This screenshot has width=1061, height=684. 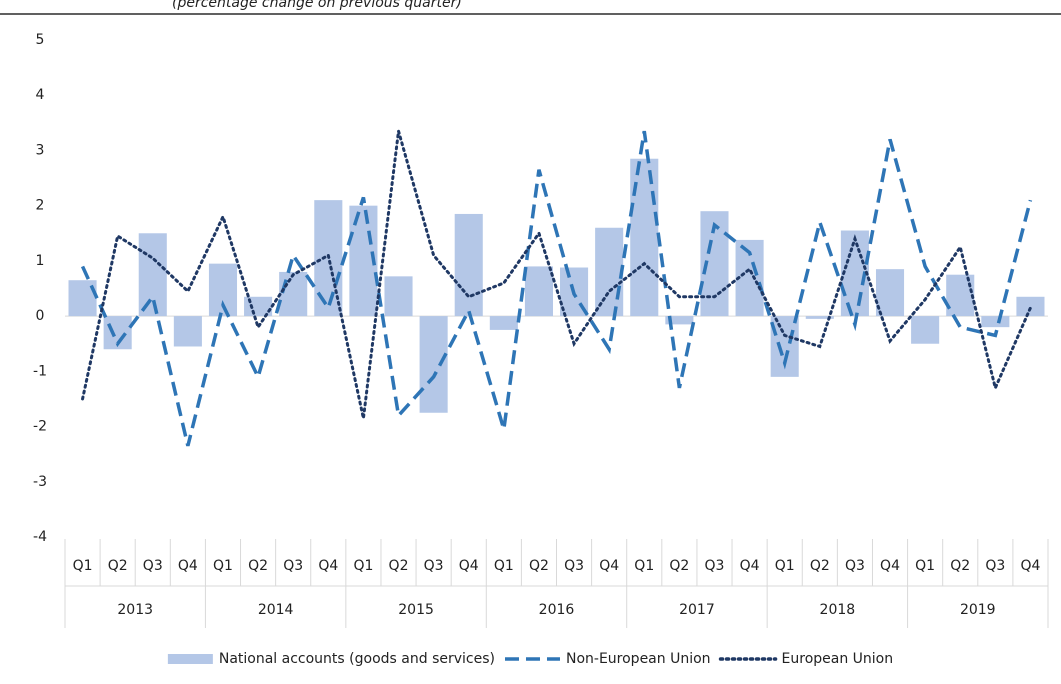 I want to click on y-tick-label: 4, so click(x=40, y=95).